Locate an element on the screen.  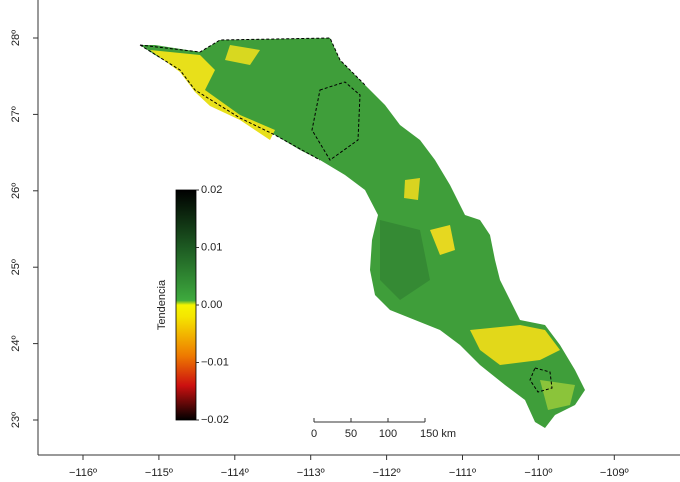
colorbar-title: Tendencia is located at coordinates (162, 304).